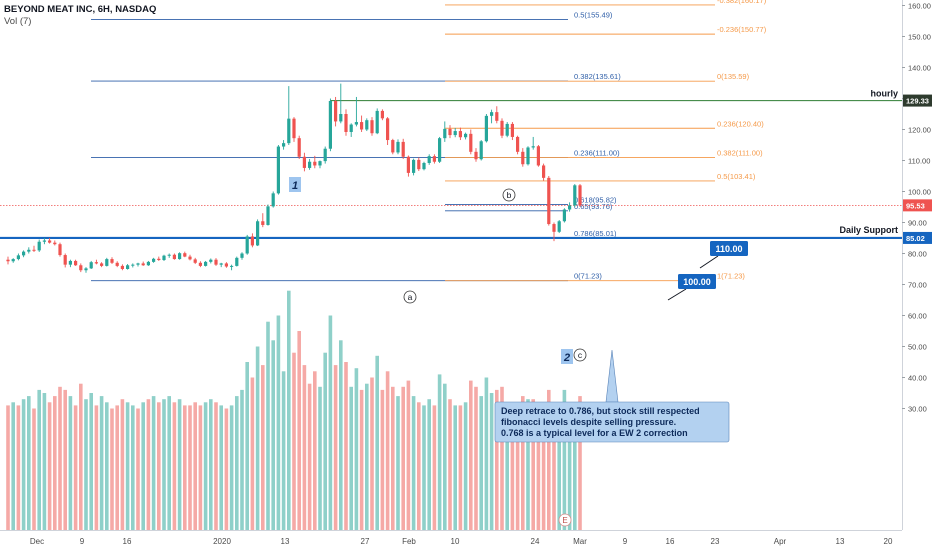  Describe the element at coordinates (365, 541) in the screenshot. I see `time-tick-label: 27` at that location.